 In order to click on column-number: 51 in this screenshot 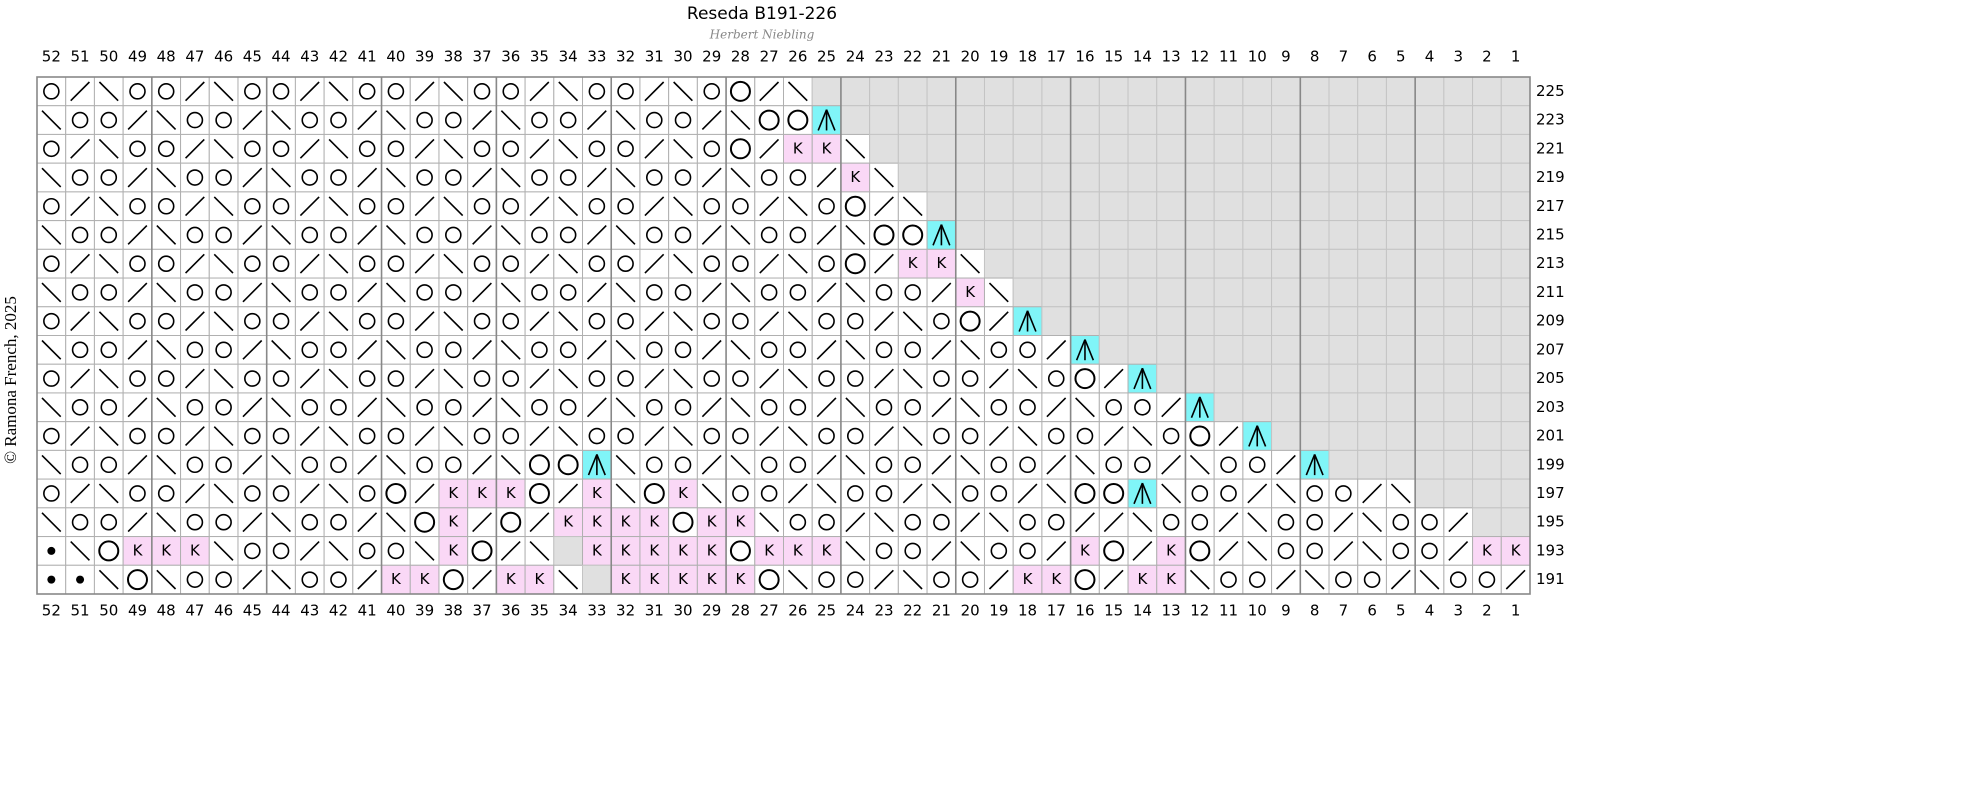, I will do `click(80, 57)`.